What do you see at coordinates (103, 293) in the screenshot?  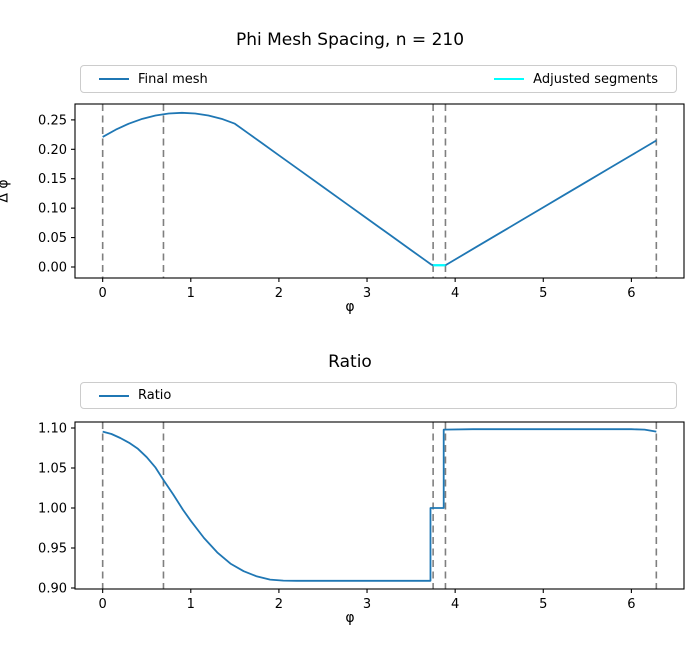 I see `top-chart-x-tick-label: 0` at bounding box center [103, 293].